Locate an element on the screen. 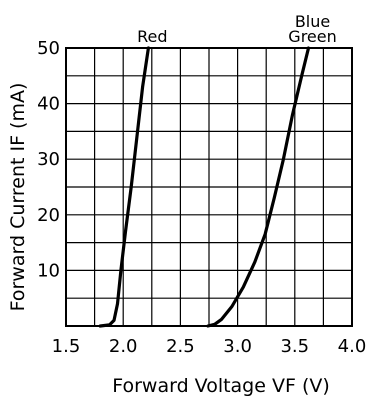 The image size is (369, 403). x-tick-label: 2.0 is located at coordinates (123, 346).